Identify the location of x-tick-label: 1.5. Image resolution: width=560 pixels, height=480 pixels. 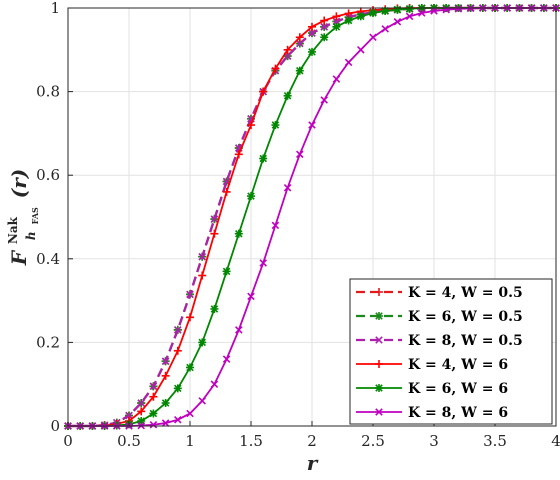
(251, 441).